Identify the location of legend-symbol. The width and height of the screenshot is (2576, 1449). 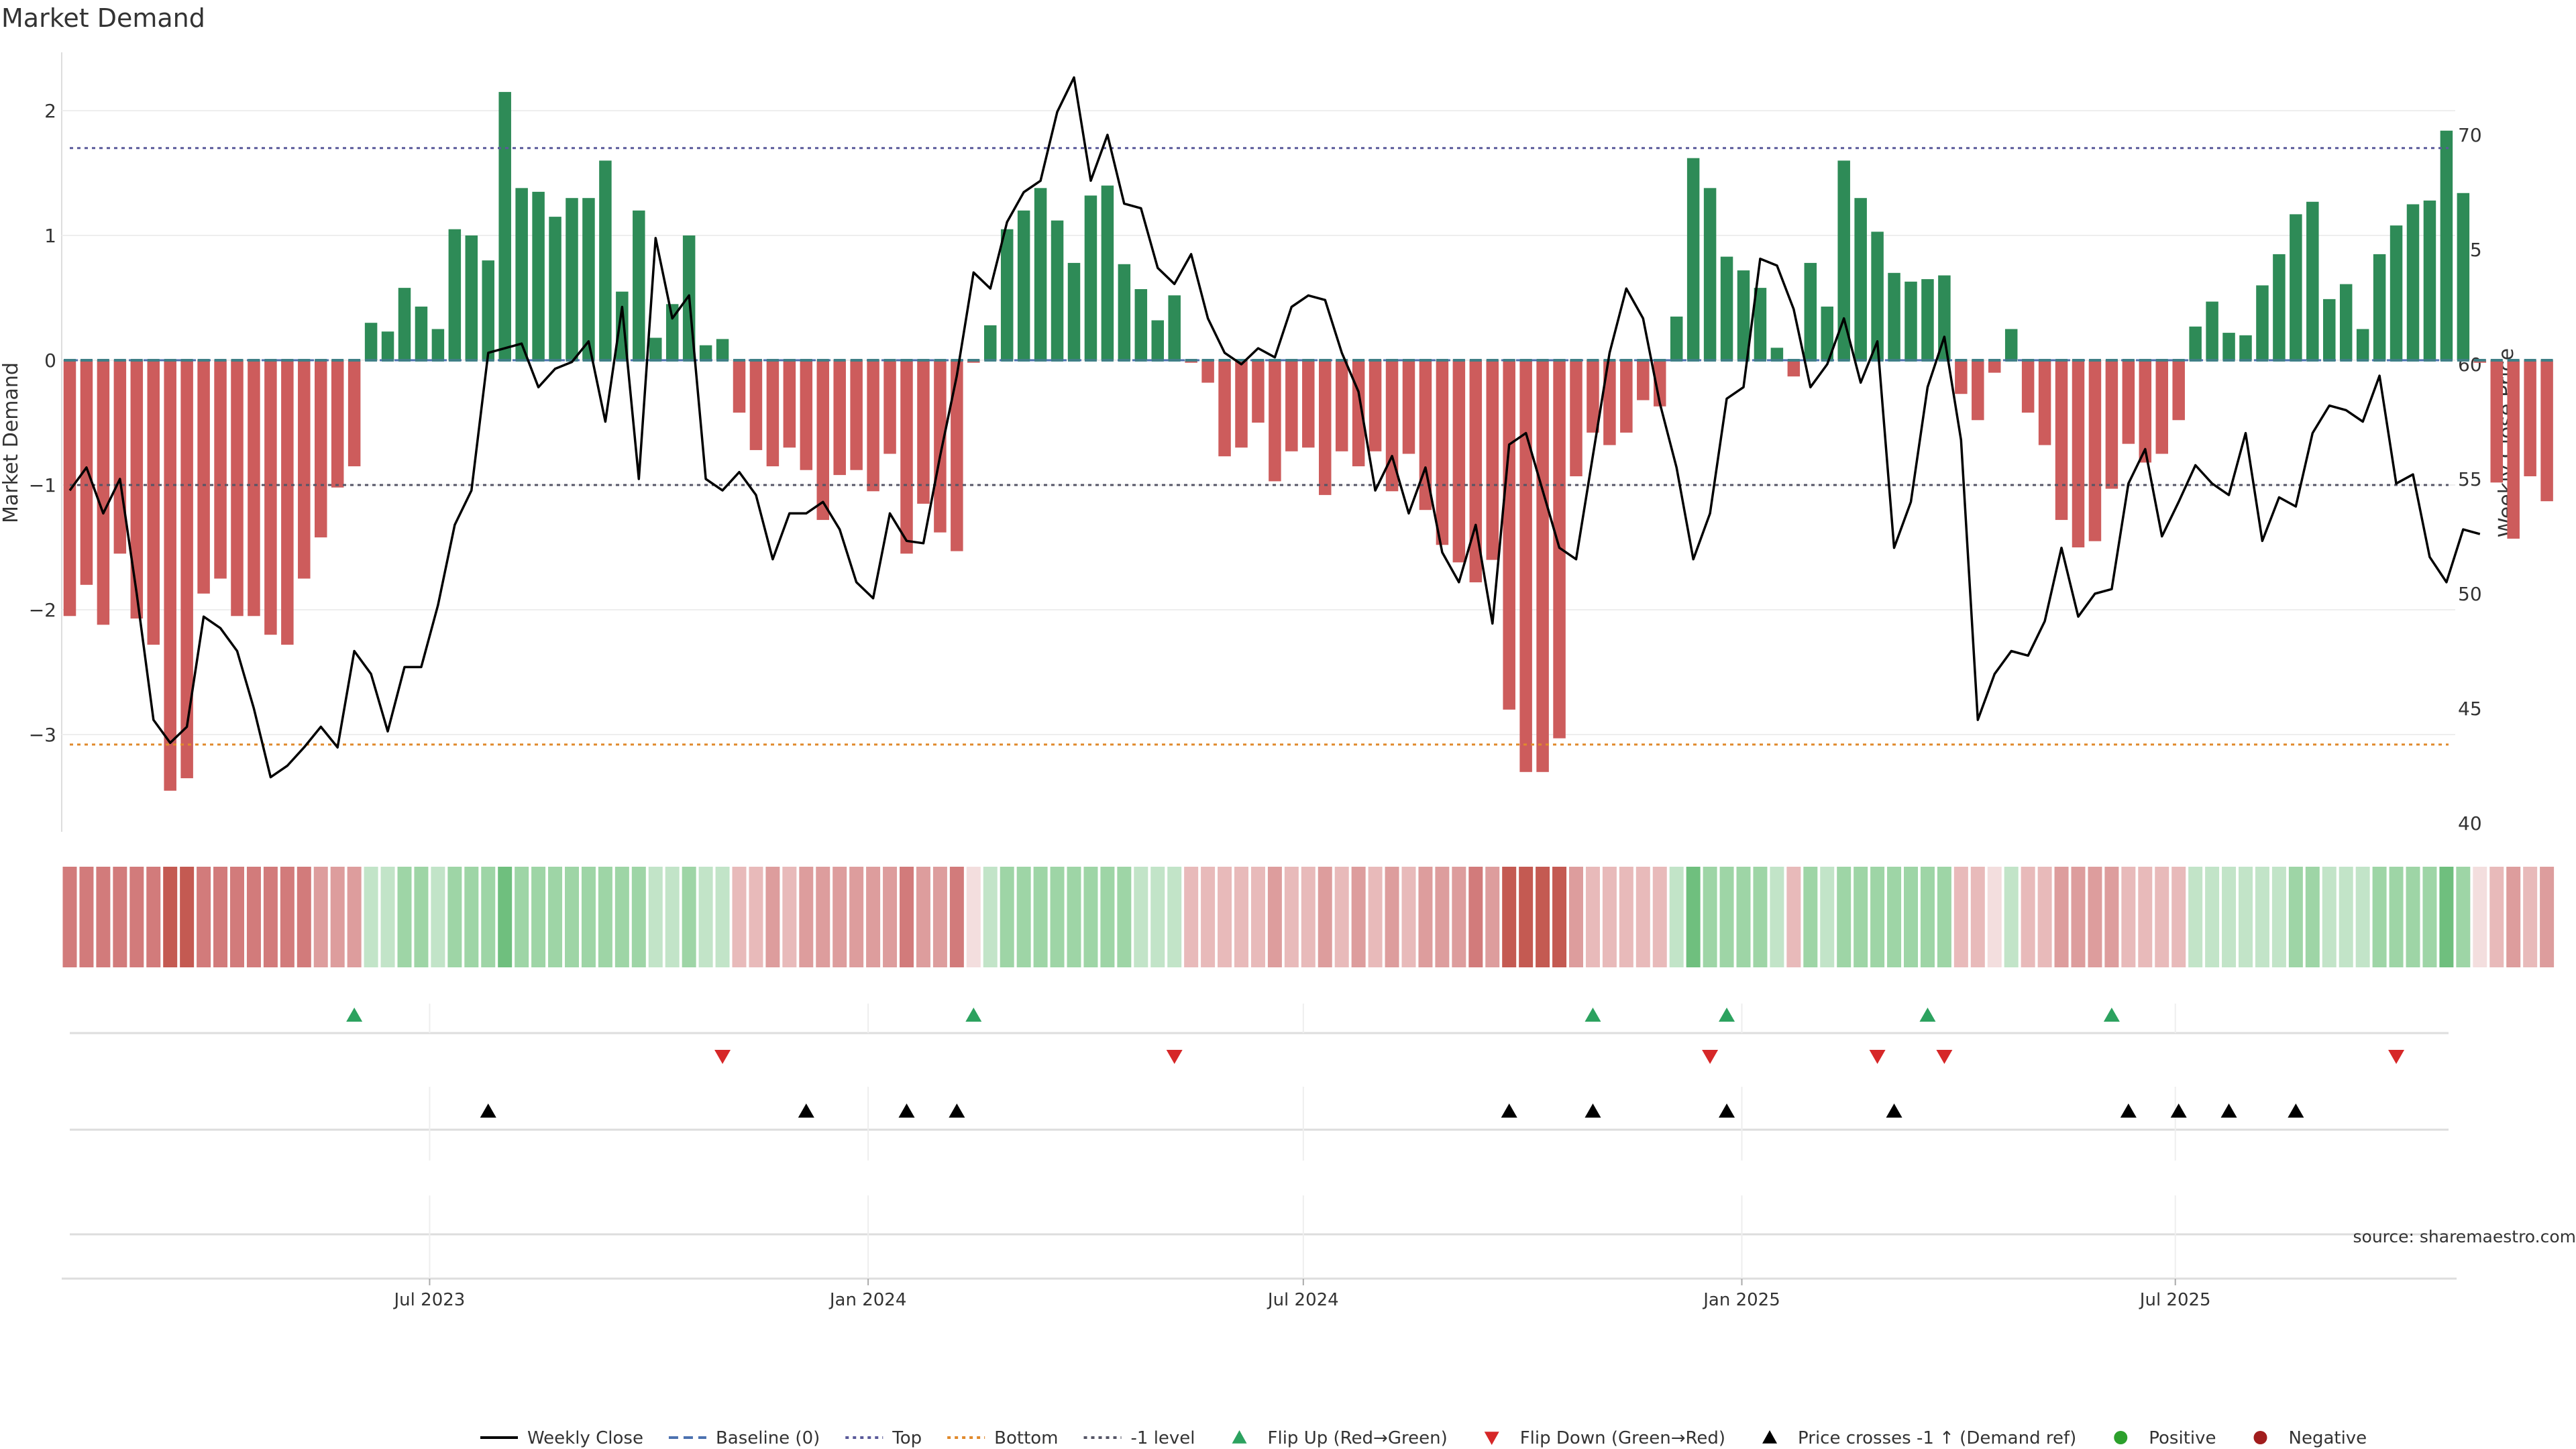
(1239, 1437).